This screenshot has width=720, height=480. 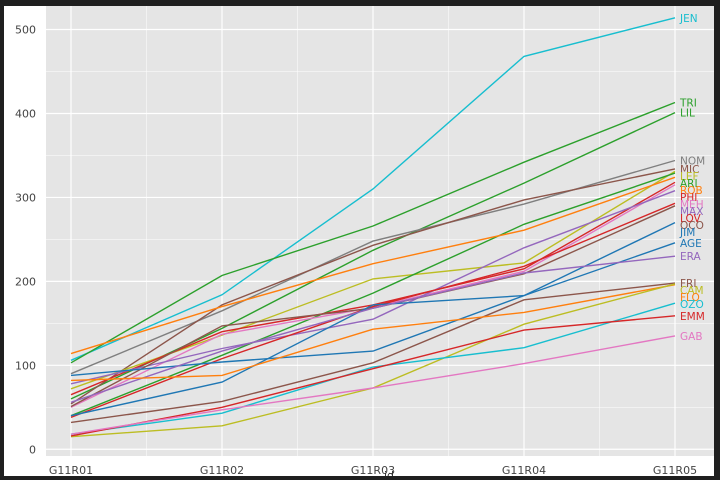 What do you see at coordinates (692, 291) in the screenshot?
I see `series-label-cam: CAM` at bounding box center [692, 291].